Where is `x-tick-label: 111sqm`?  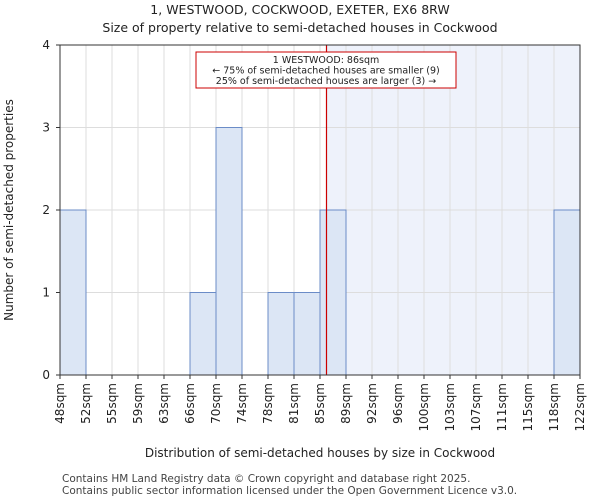 x-tick-label: 111sqm is located at coordinates (502, 407).